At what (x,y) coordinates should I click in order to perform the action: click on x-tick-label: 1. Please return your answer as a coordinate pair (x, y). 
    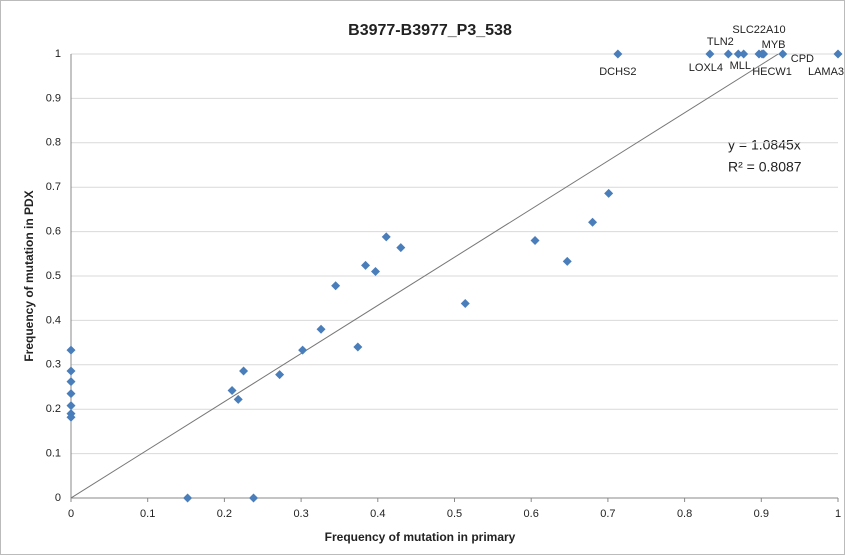
    Looking at the image, I should click on (838, 514).